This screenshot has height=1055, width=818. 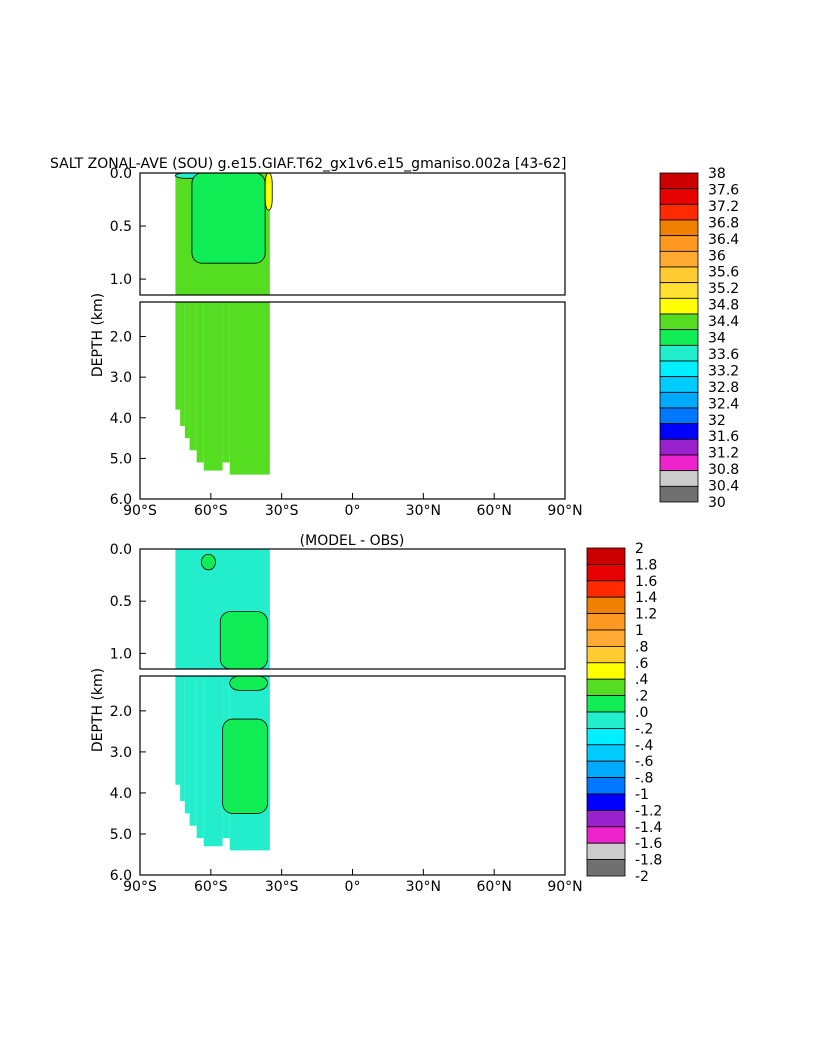 I want to click on panel-2-colorbar-label-1: 1.8, so click(x=646, y=565).